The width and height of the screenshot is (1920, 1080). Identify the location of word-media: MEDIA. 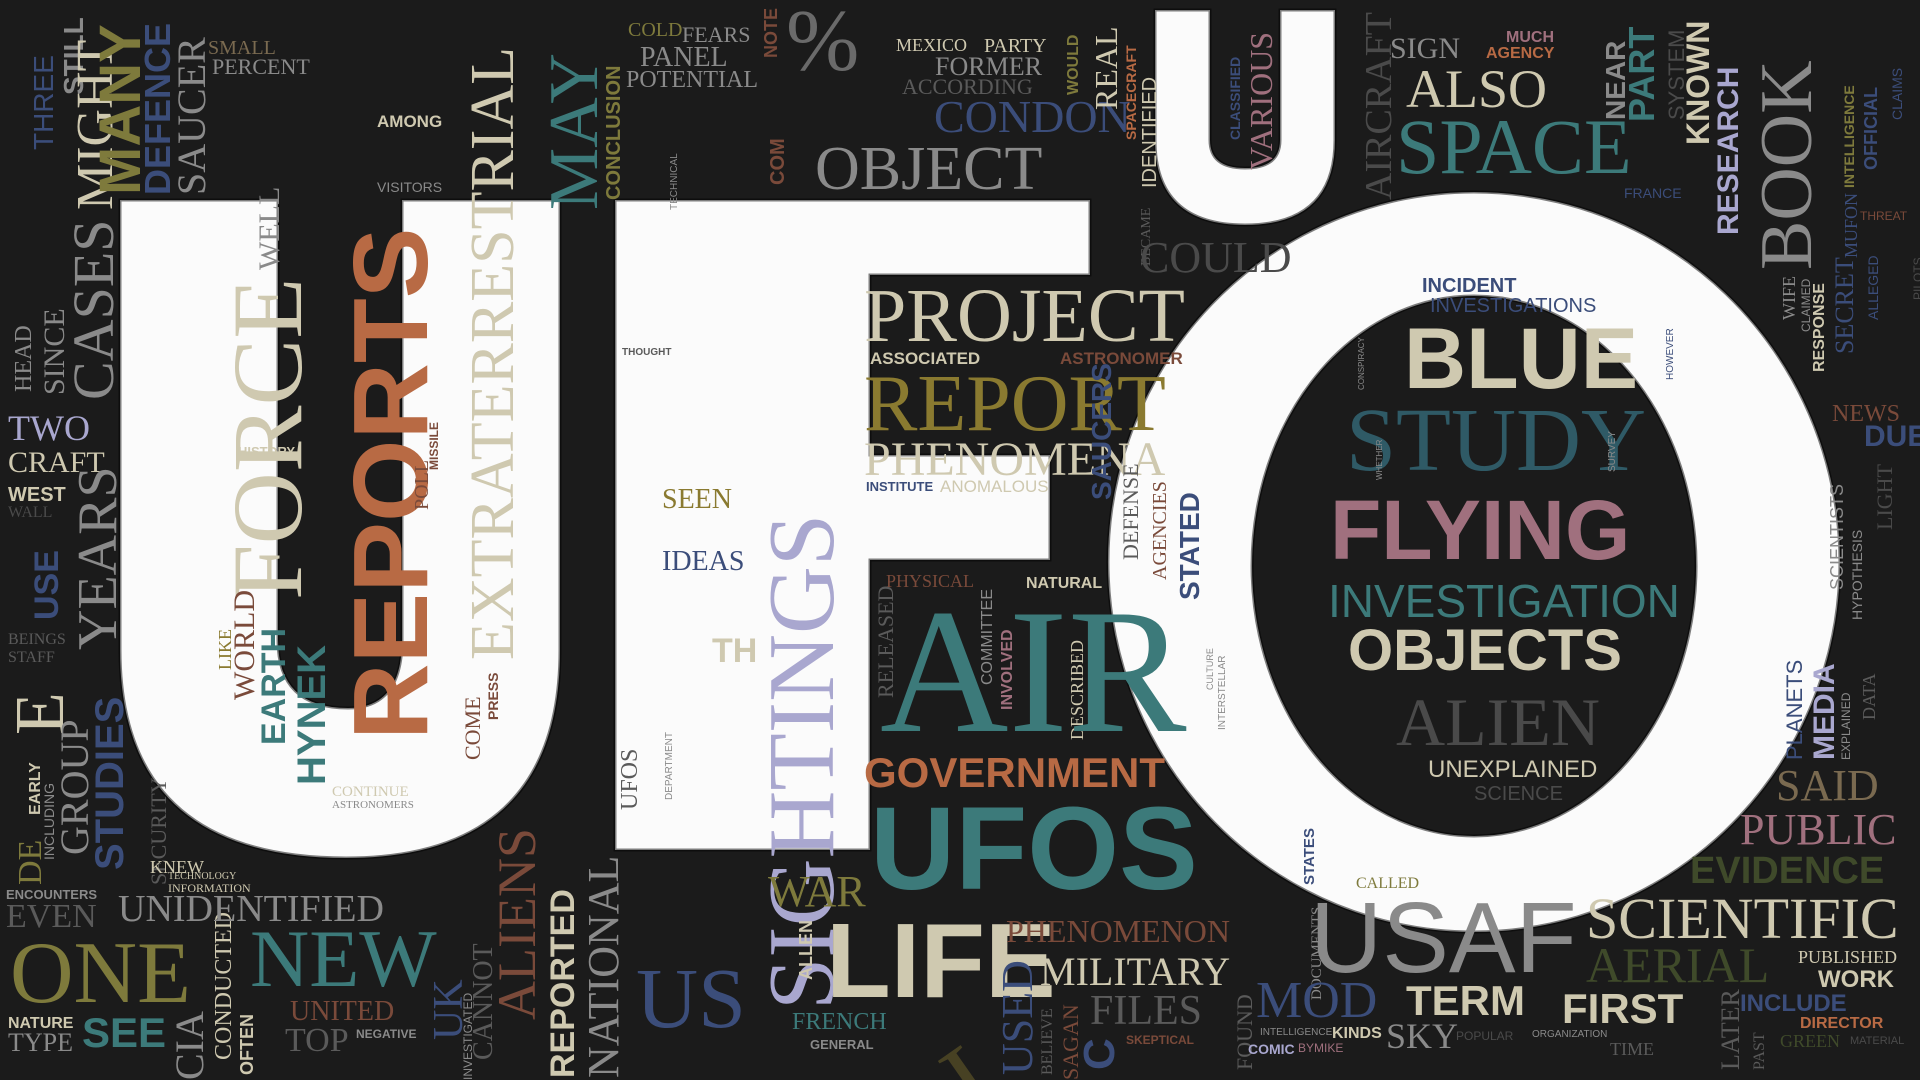
(1824, 711).